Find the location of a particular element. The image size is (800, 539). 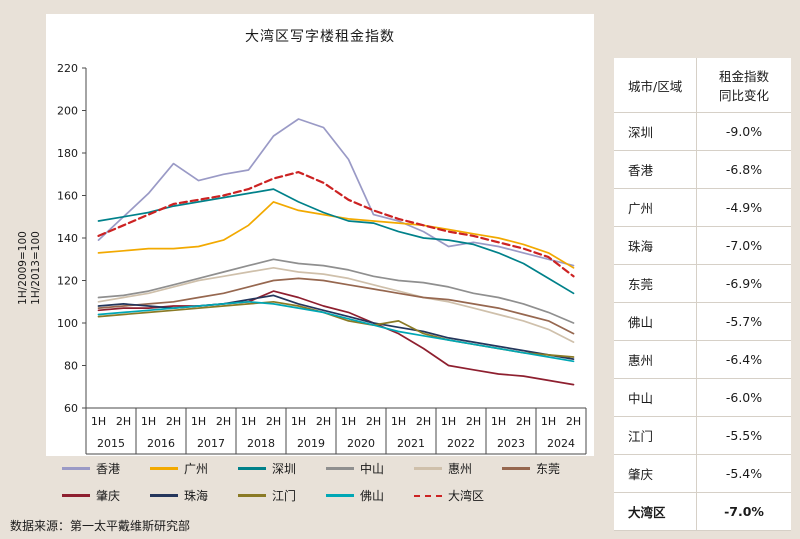

table-cell-value: -5.7% is located at coordinates (743, 321).